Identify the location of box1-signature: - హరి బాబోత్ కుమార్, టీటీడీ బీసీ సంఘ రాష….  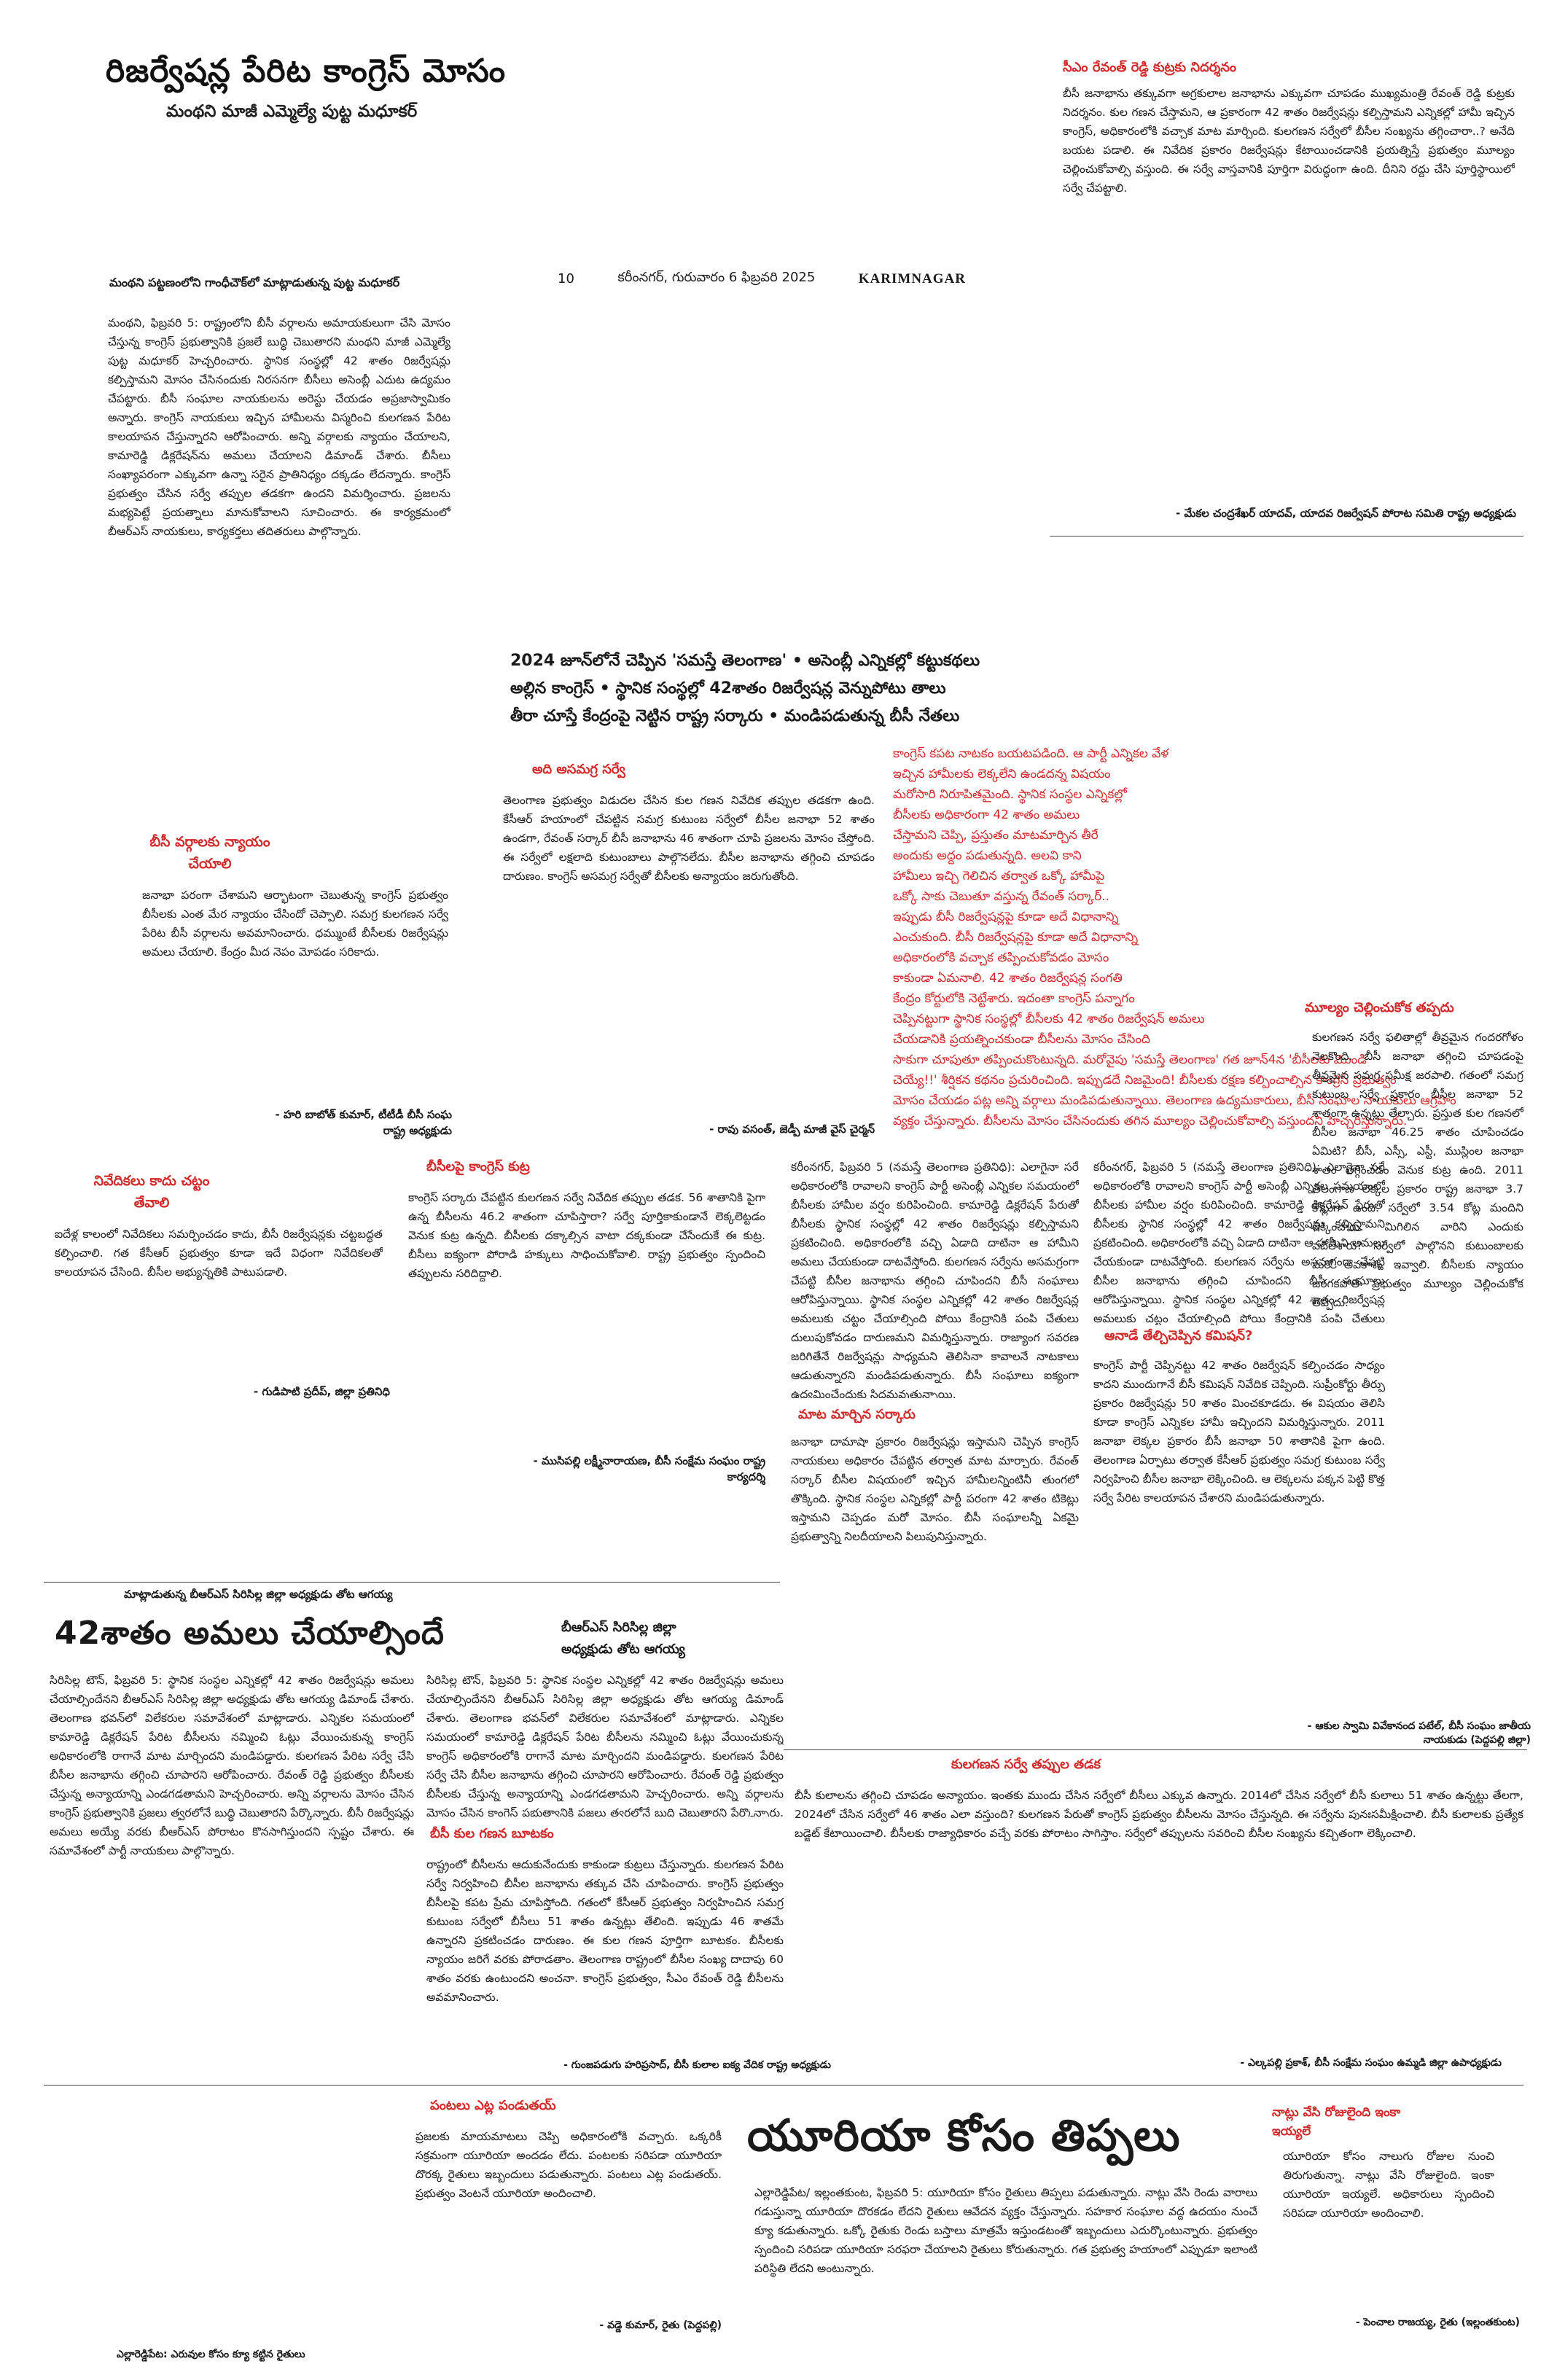
(363, 1122).